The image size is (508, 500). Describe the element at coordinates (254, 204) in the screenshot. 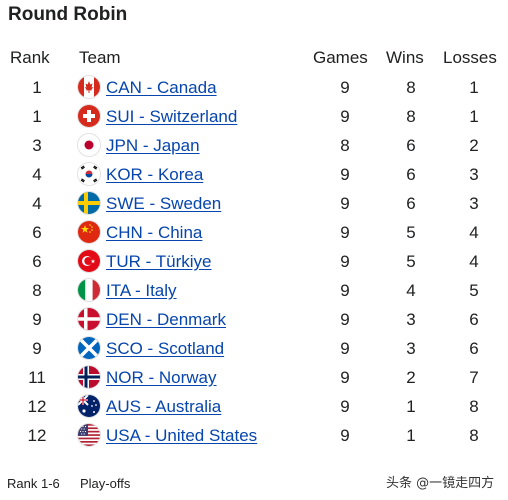

I see `table-row: 4 SWE - Sweden 9 6 3` at that location.